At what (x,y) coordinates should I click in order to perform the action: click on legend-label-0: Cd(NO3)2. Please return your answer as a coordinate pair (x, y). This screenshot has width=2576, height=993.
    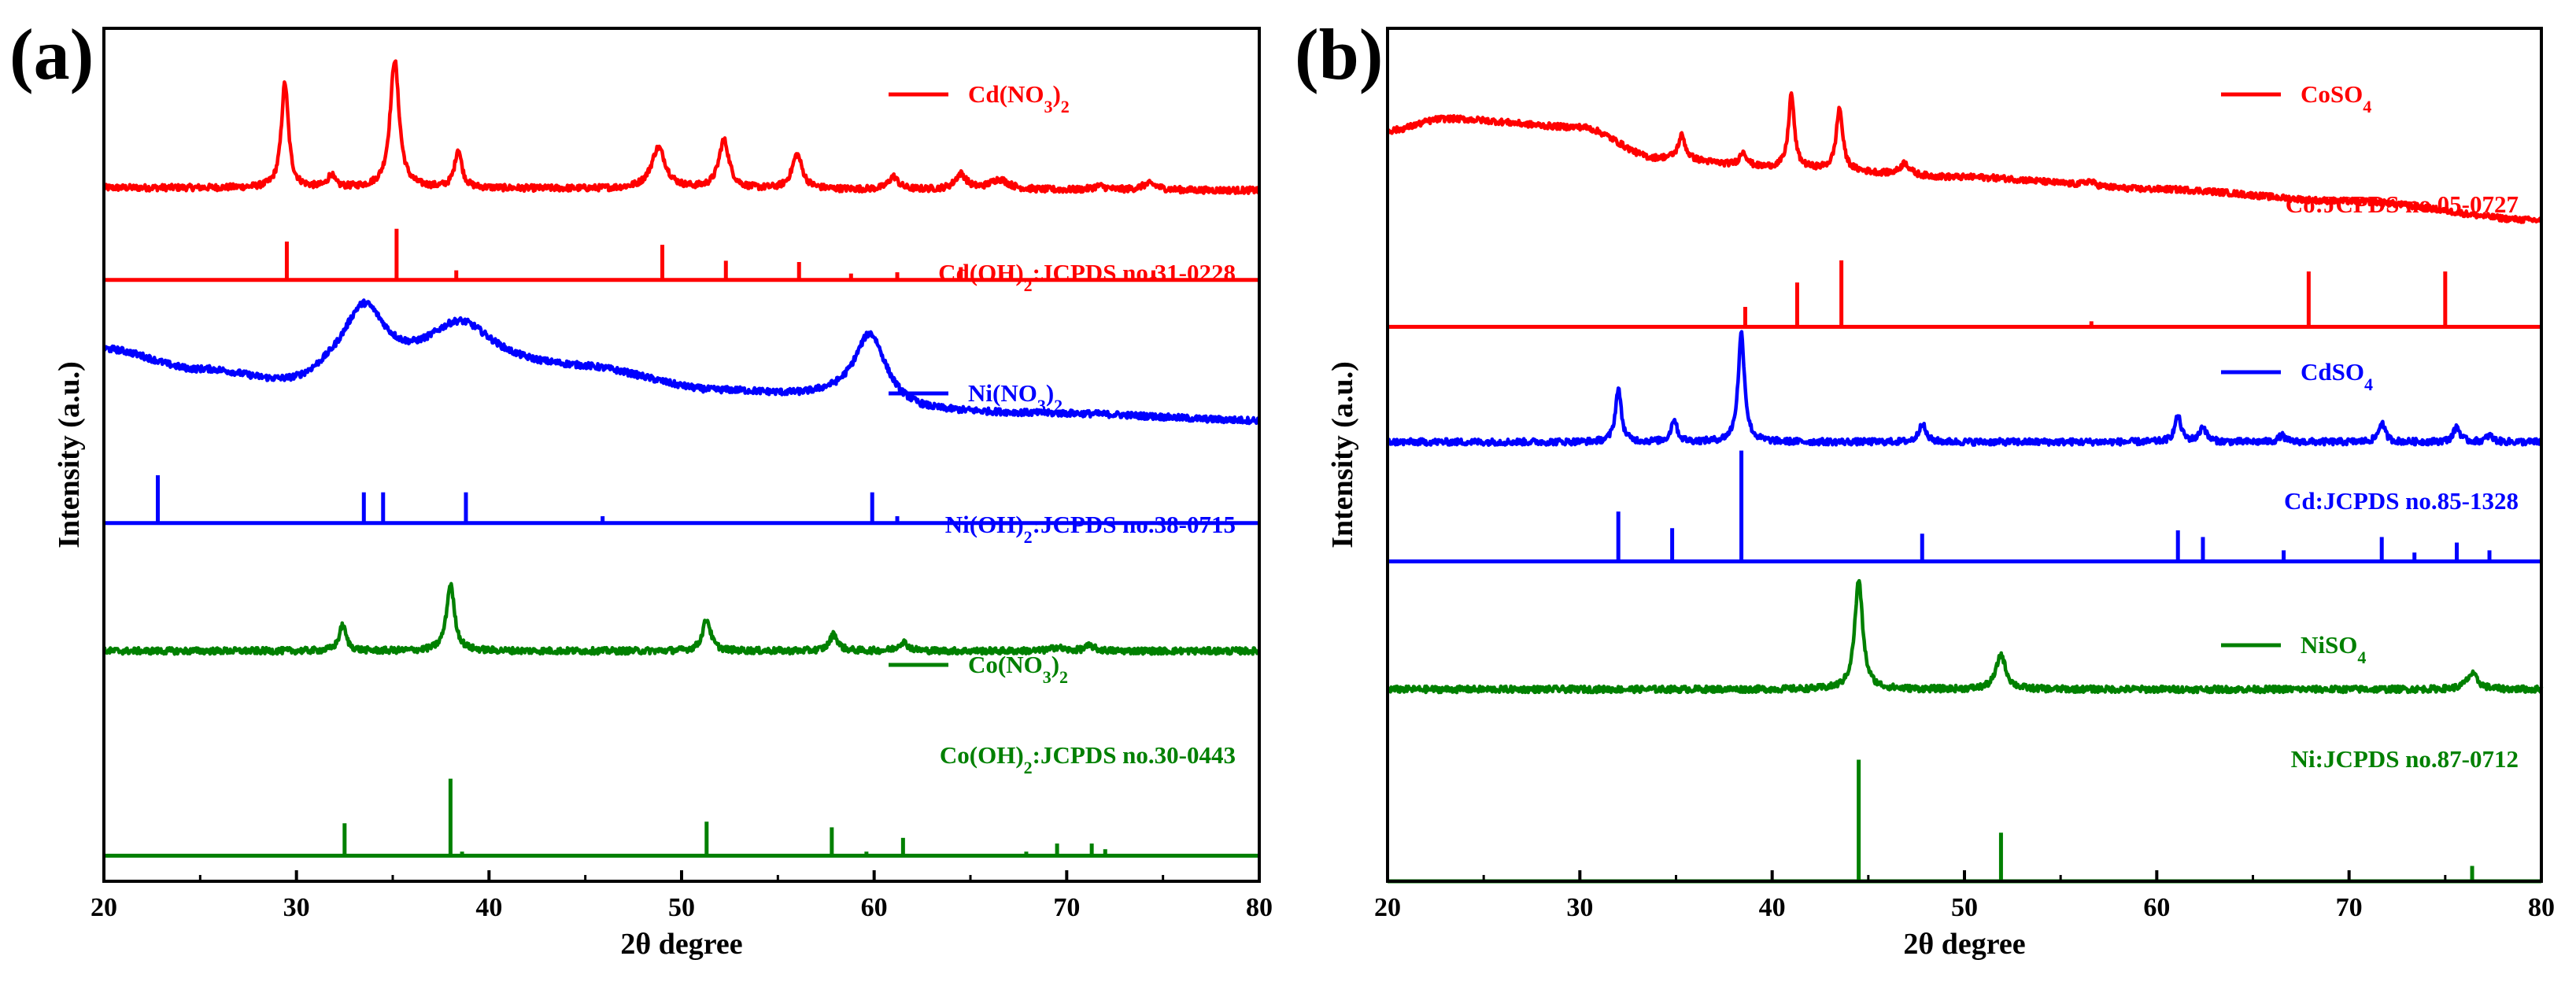
    Looking at the image, I should click on (1019, 98).